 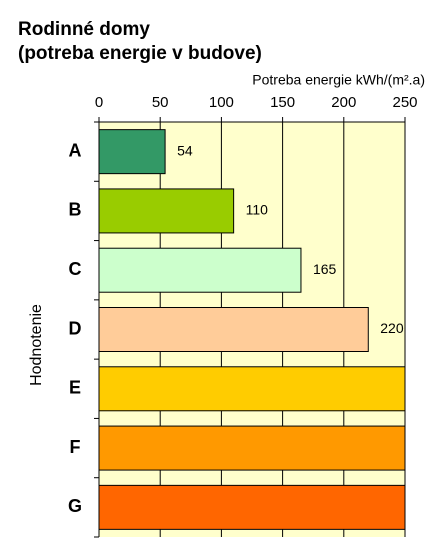 What do you see at coordinates (75, 506) in the screenshot?
I see `y-tick-label: G` at bounding box center [75, 506].